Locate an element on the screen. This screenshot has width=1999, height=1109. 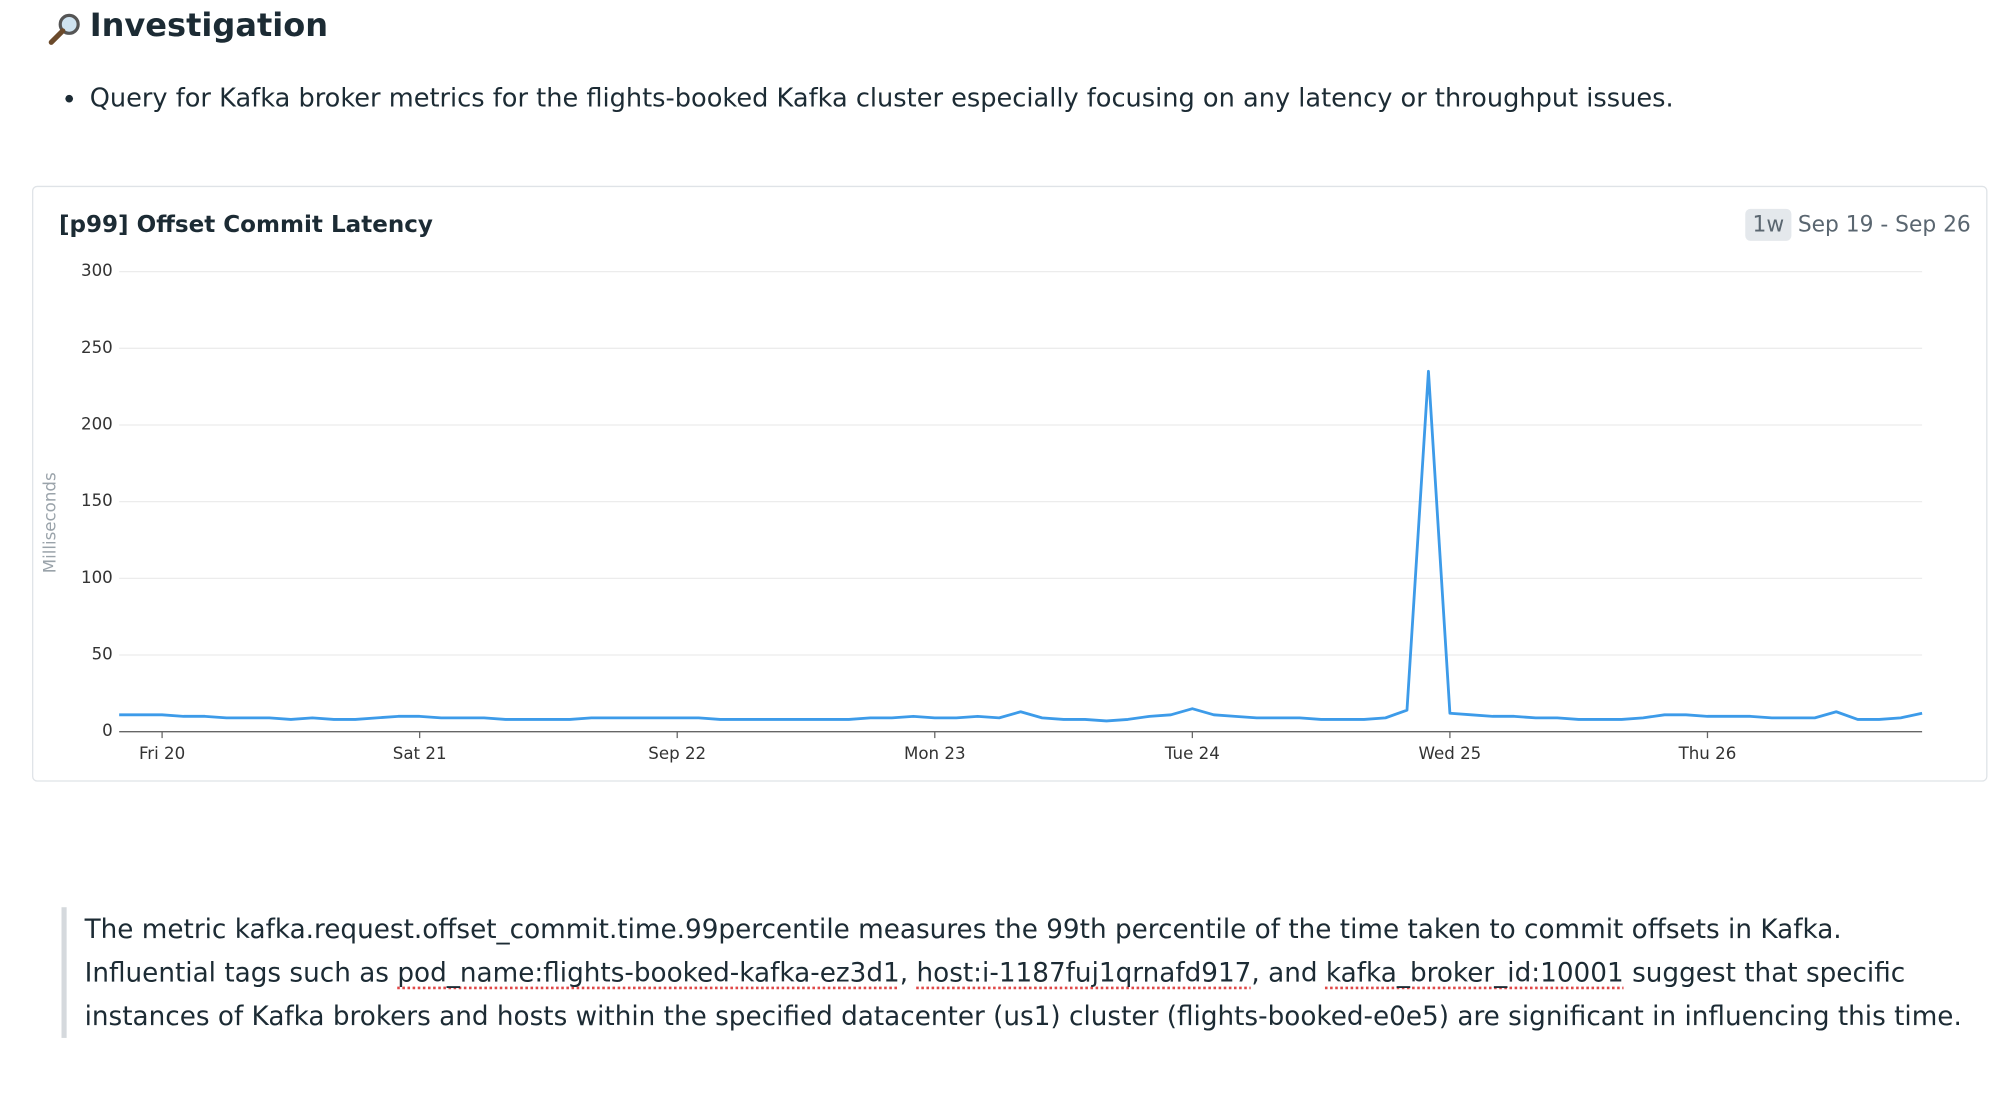
y-axis-label: Milliseconds is located at coordinates (50, 522).